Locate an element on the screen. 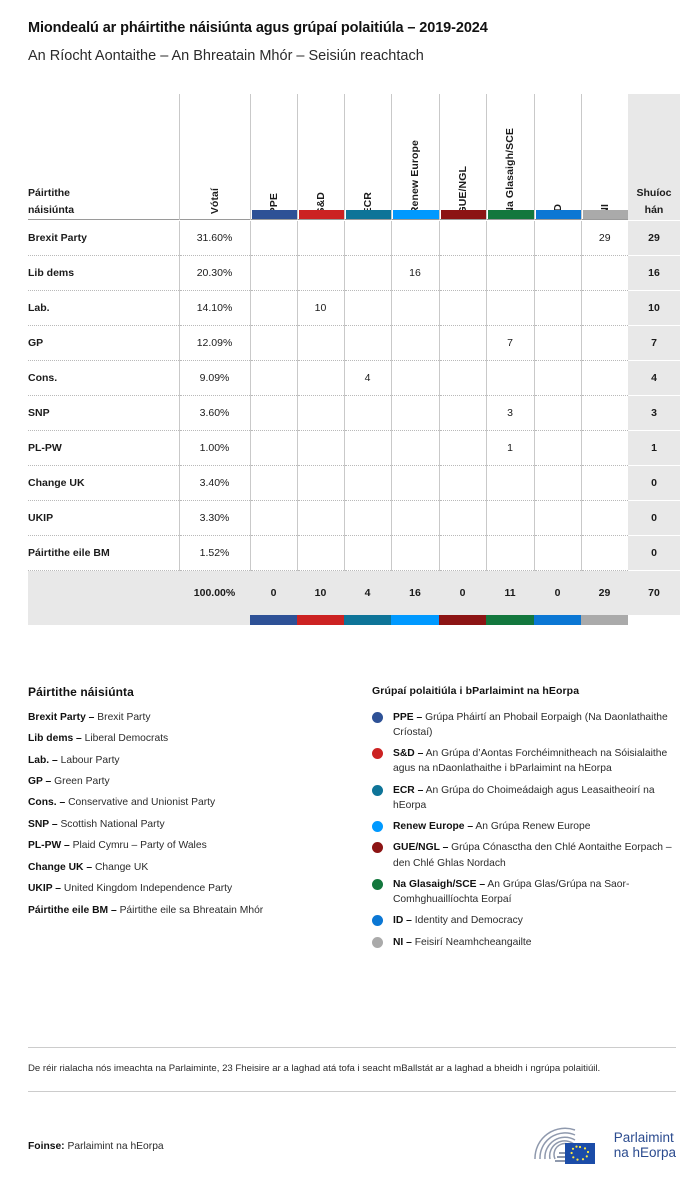  color-swatch-sd is located at coordinates (321, 215).